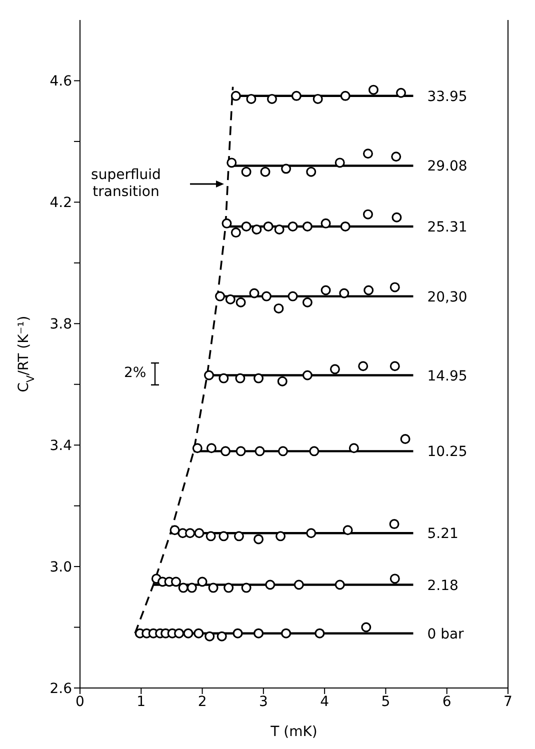 This screenshot has height=749, width=535. What do you see at coordinates (325, 702) in the screenshot?
I see `x-tick-label: 4` at bounding box center [325, 702].